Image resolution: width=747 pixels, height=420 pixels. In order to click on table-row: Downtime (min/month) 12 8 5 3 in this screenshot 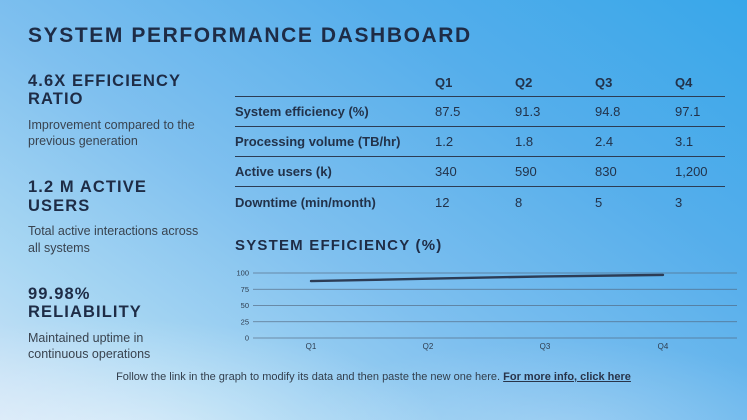, I will do `click(480, 202)`.